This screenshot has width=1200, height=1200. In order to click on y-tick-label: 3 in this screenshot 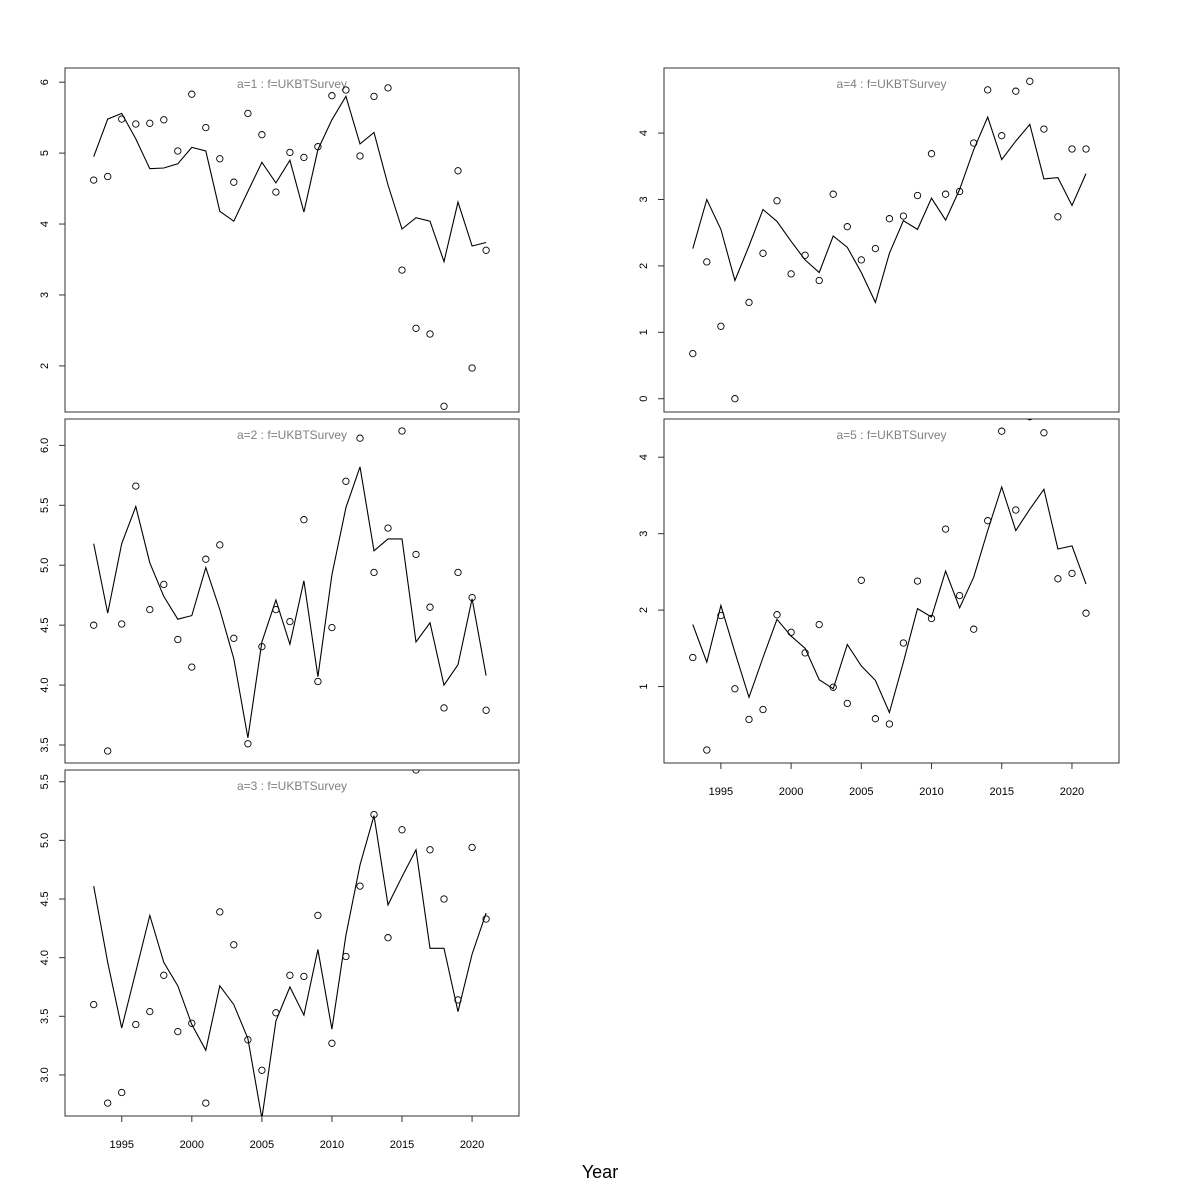, I will do `click(644, 534)`.